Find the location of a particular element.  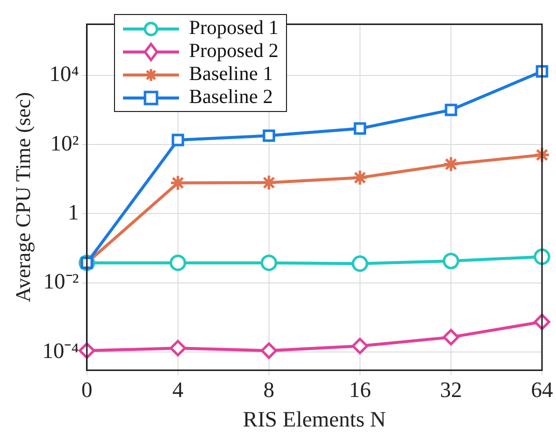

legend-label: Proposed 1 is located at coordinates (233, 28).